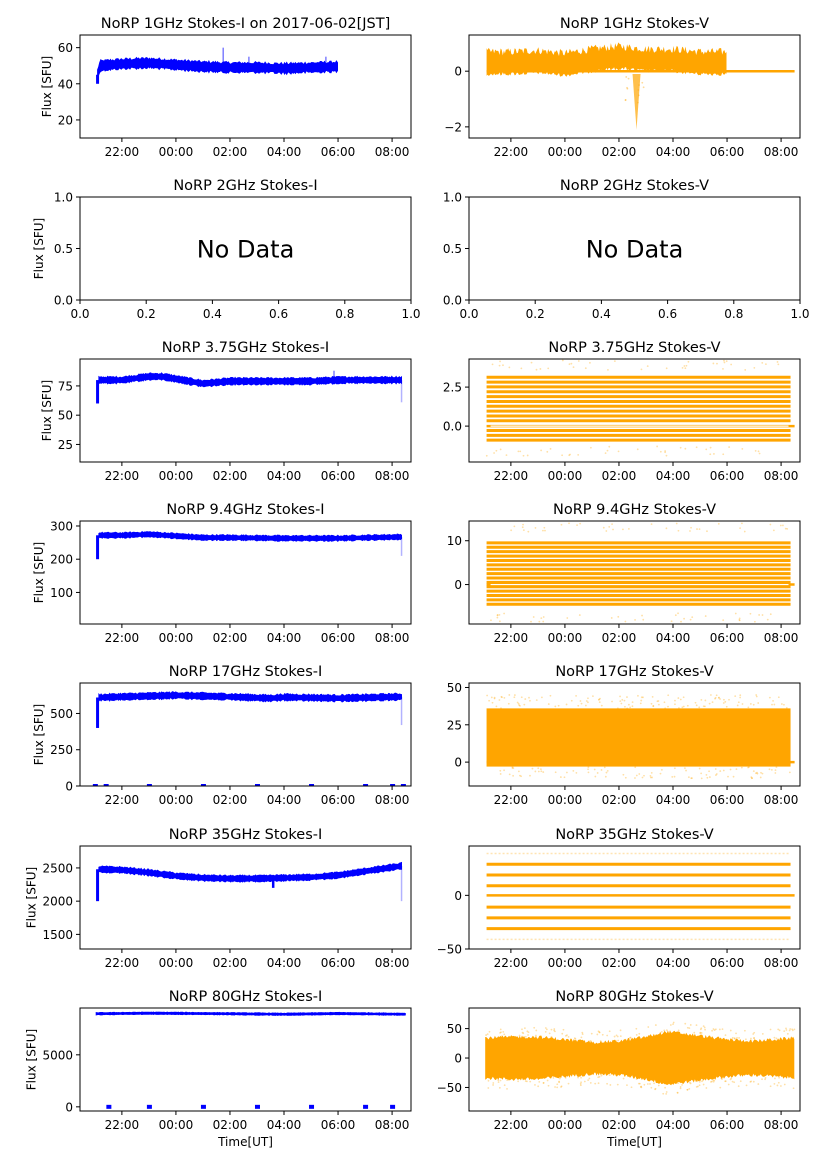 The height and width of the screenshot is (1169, 827). What do you see at coordinates (245, 348) in the screenshot?
I see `chart-title: NoRP 3.75GHz Stokes-I` at bounding box center [245, 348].